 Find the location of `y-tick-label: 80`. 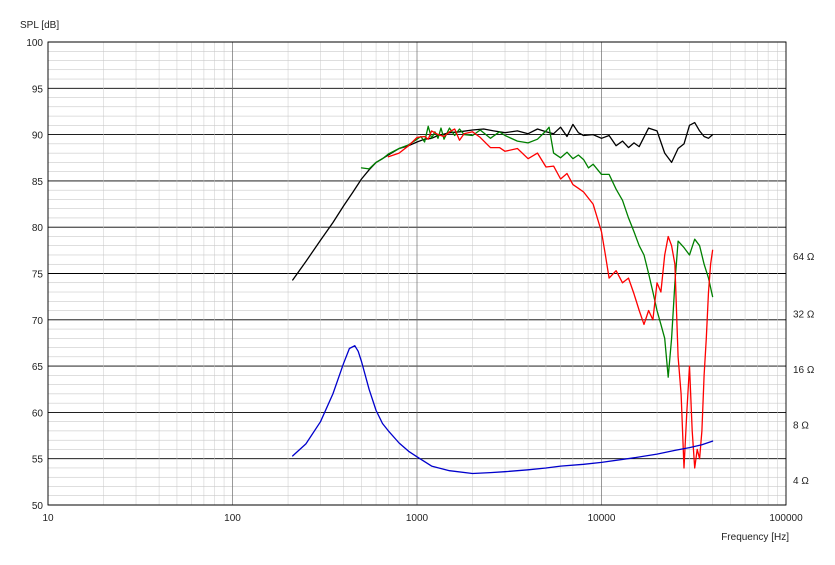

y-tick-label: 80 is located at coordinates (38, 228).